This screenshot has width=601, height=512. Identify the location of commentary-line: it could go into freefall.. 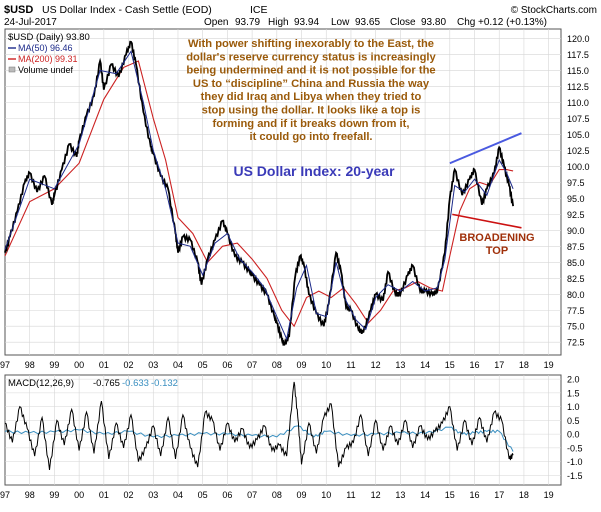
(310, 137).